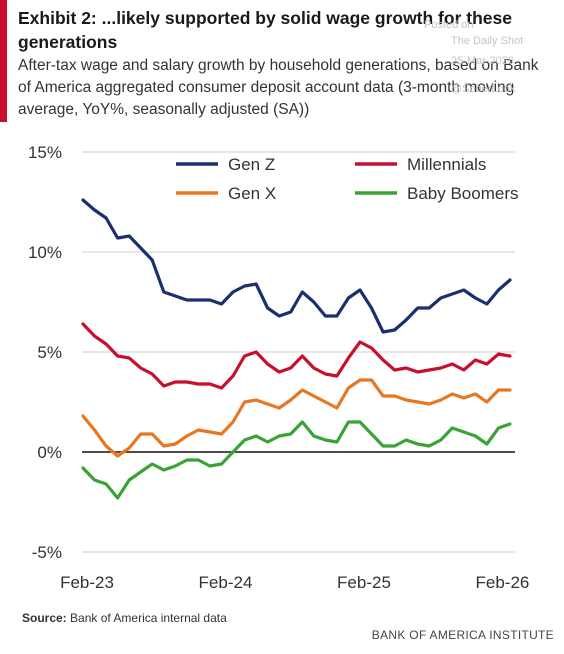  What do you see at coordinates (503, 582) in the screenshot?
I see `x-tick-label: Feb-26` at bounding box center [503, 582].